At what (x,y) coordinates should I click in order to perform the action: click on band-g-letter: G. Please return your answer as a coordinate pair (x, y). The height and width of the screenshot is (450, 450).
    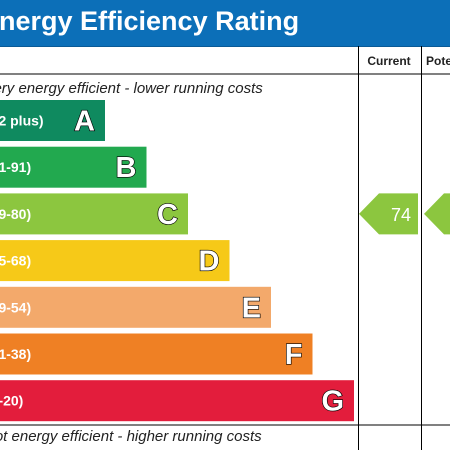
    Looking at the image, I should click on (332, 402).